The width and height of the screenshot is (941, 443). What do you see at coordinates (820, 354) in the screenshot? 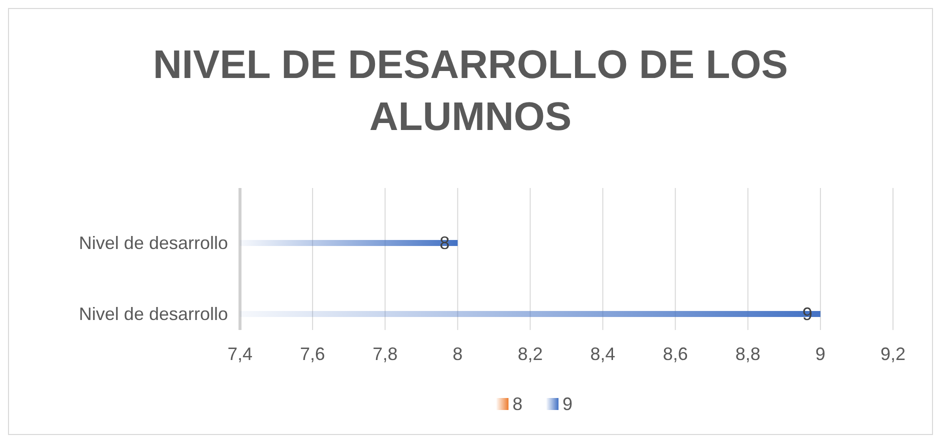
I see `x-tick-label: 9` at bounding box center [820, 354].